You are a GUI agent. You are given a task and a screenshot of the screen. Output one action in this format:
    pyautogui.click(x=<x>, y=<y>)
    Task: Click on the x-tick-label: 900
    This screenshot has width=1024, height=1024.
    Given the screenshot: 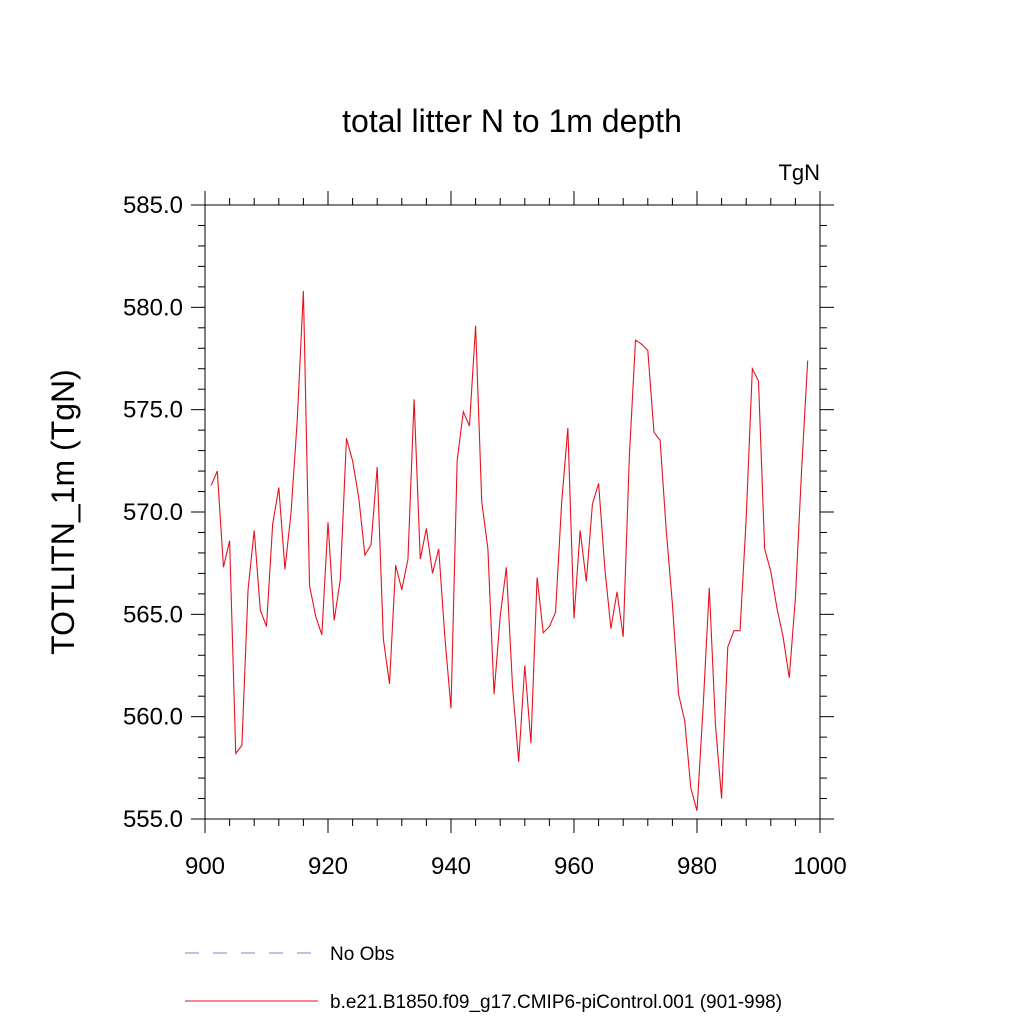 What is the action you would take?
    pyautogui.click(x=205, y=866)
    